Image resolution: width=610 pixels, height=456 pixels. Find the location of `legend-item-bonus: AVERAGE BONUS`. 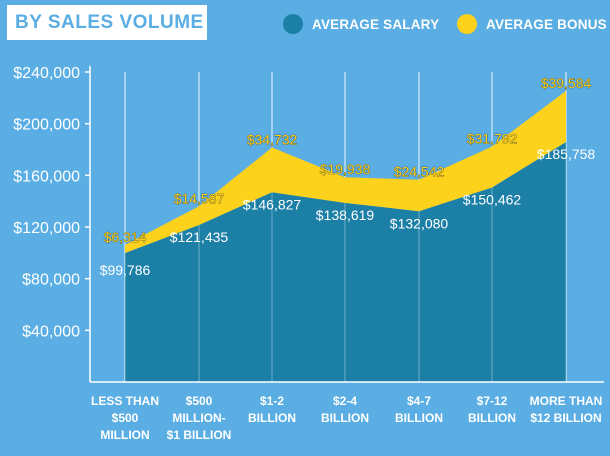

legend-item-bonus: AVERAGE BONUS is located at coordinates (532, 24).